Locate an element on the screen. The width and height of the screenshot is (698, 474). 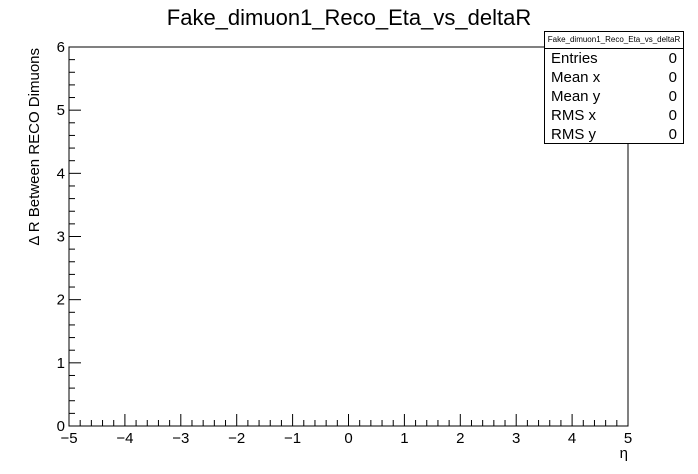
x-tick-label: −5 is located at coordinates (68, 438).